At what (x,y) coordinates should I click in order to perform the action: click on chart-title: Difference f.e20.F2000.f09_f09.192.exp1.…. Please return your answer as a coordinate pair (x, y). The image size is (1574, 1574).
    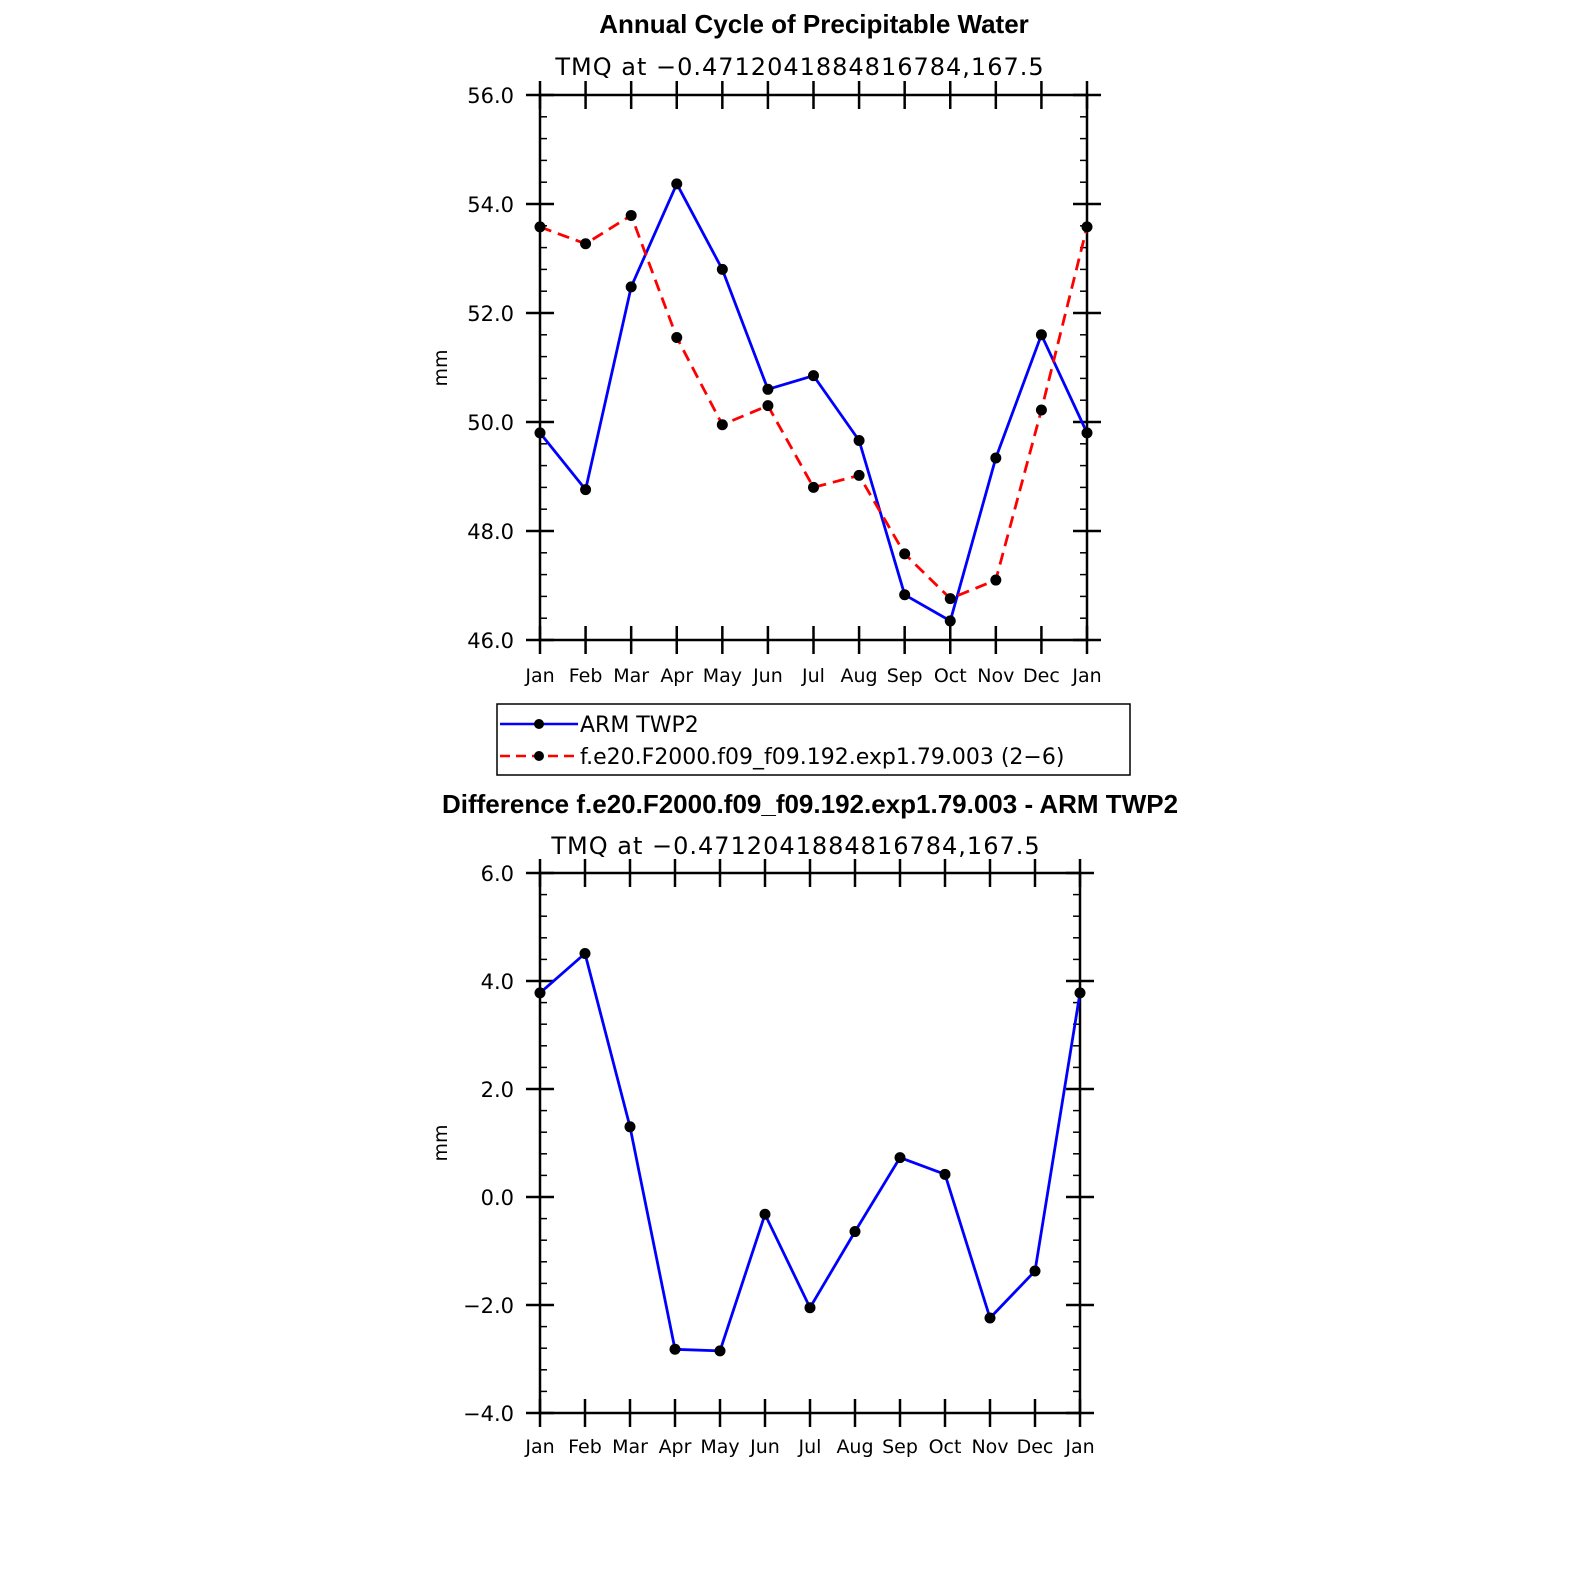
    Looking at the image, I should click on (810, 804).